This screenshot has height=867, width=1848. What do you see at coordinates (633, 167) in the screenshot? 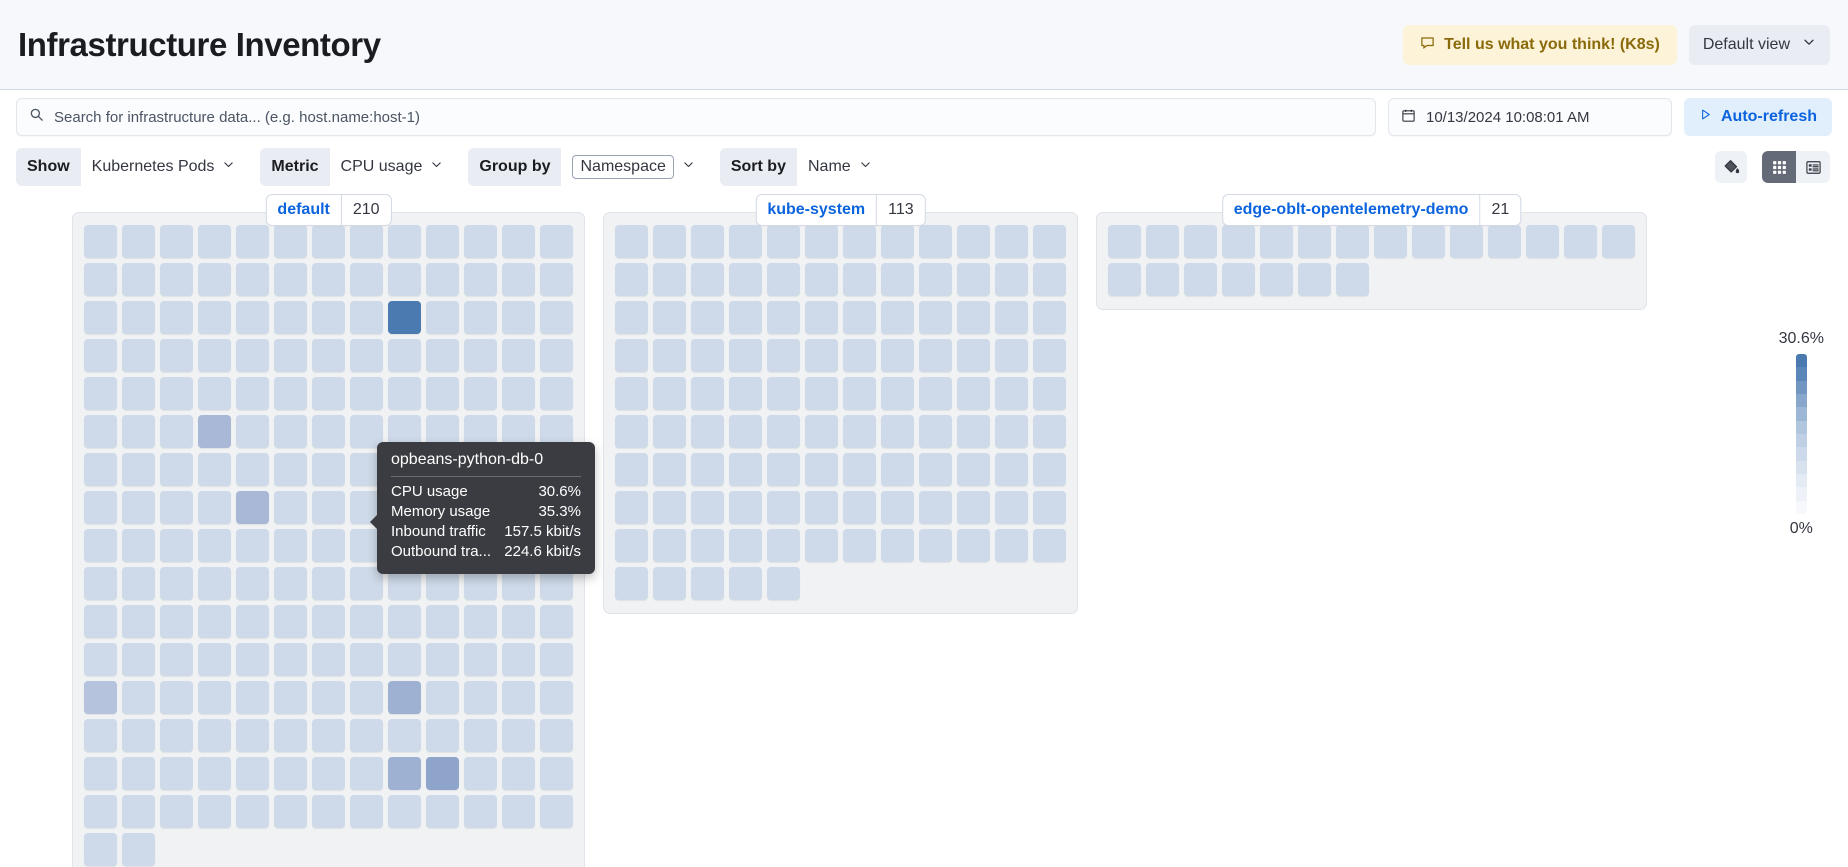
I see `filter-group-by-value: Namespace` at bounding box center [633, 167].